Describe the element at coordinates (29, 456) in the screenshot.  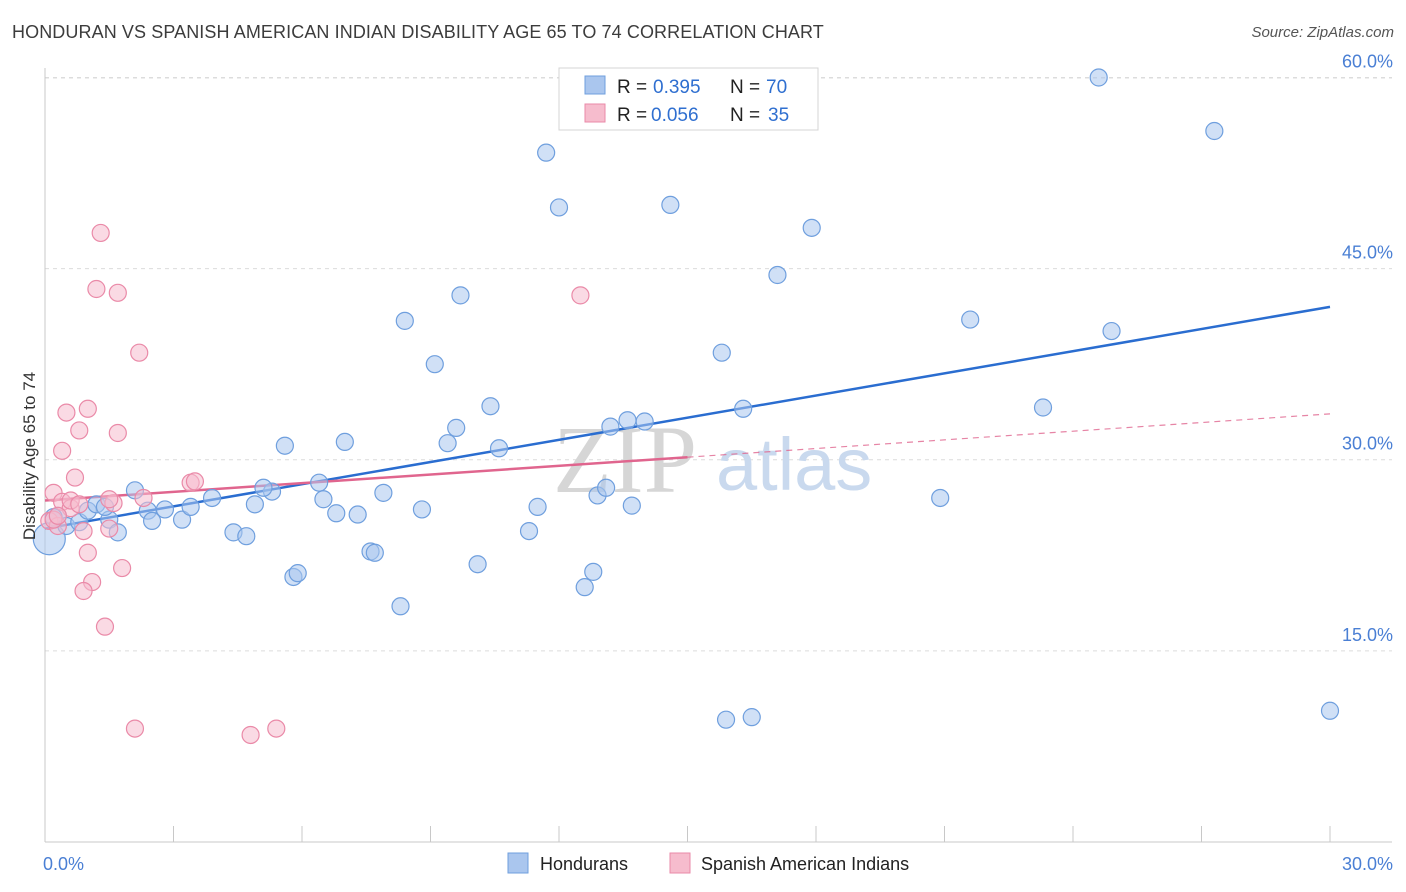
I see `y-axis-title: Disability Age 65 to 74` at that location.